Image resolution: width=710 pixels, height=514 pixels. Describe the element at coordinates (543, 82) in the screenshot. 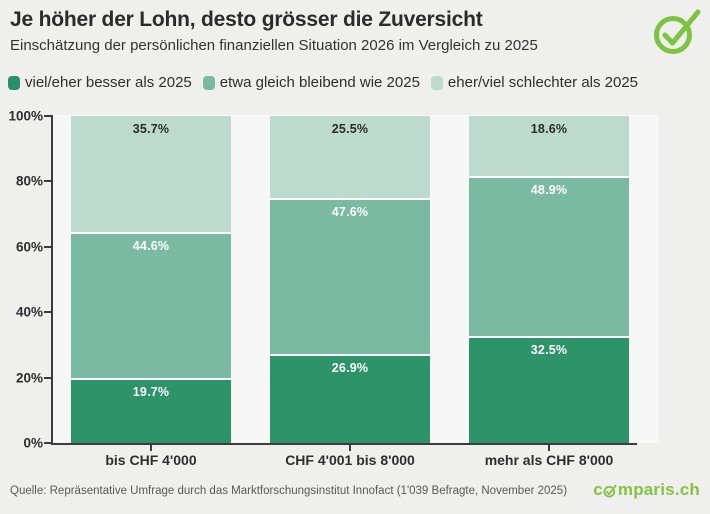

I see `legend-label: eher/viel schlechter als 2025` at that location.